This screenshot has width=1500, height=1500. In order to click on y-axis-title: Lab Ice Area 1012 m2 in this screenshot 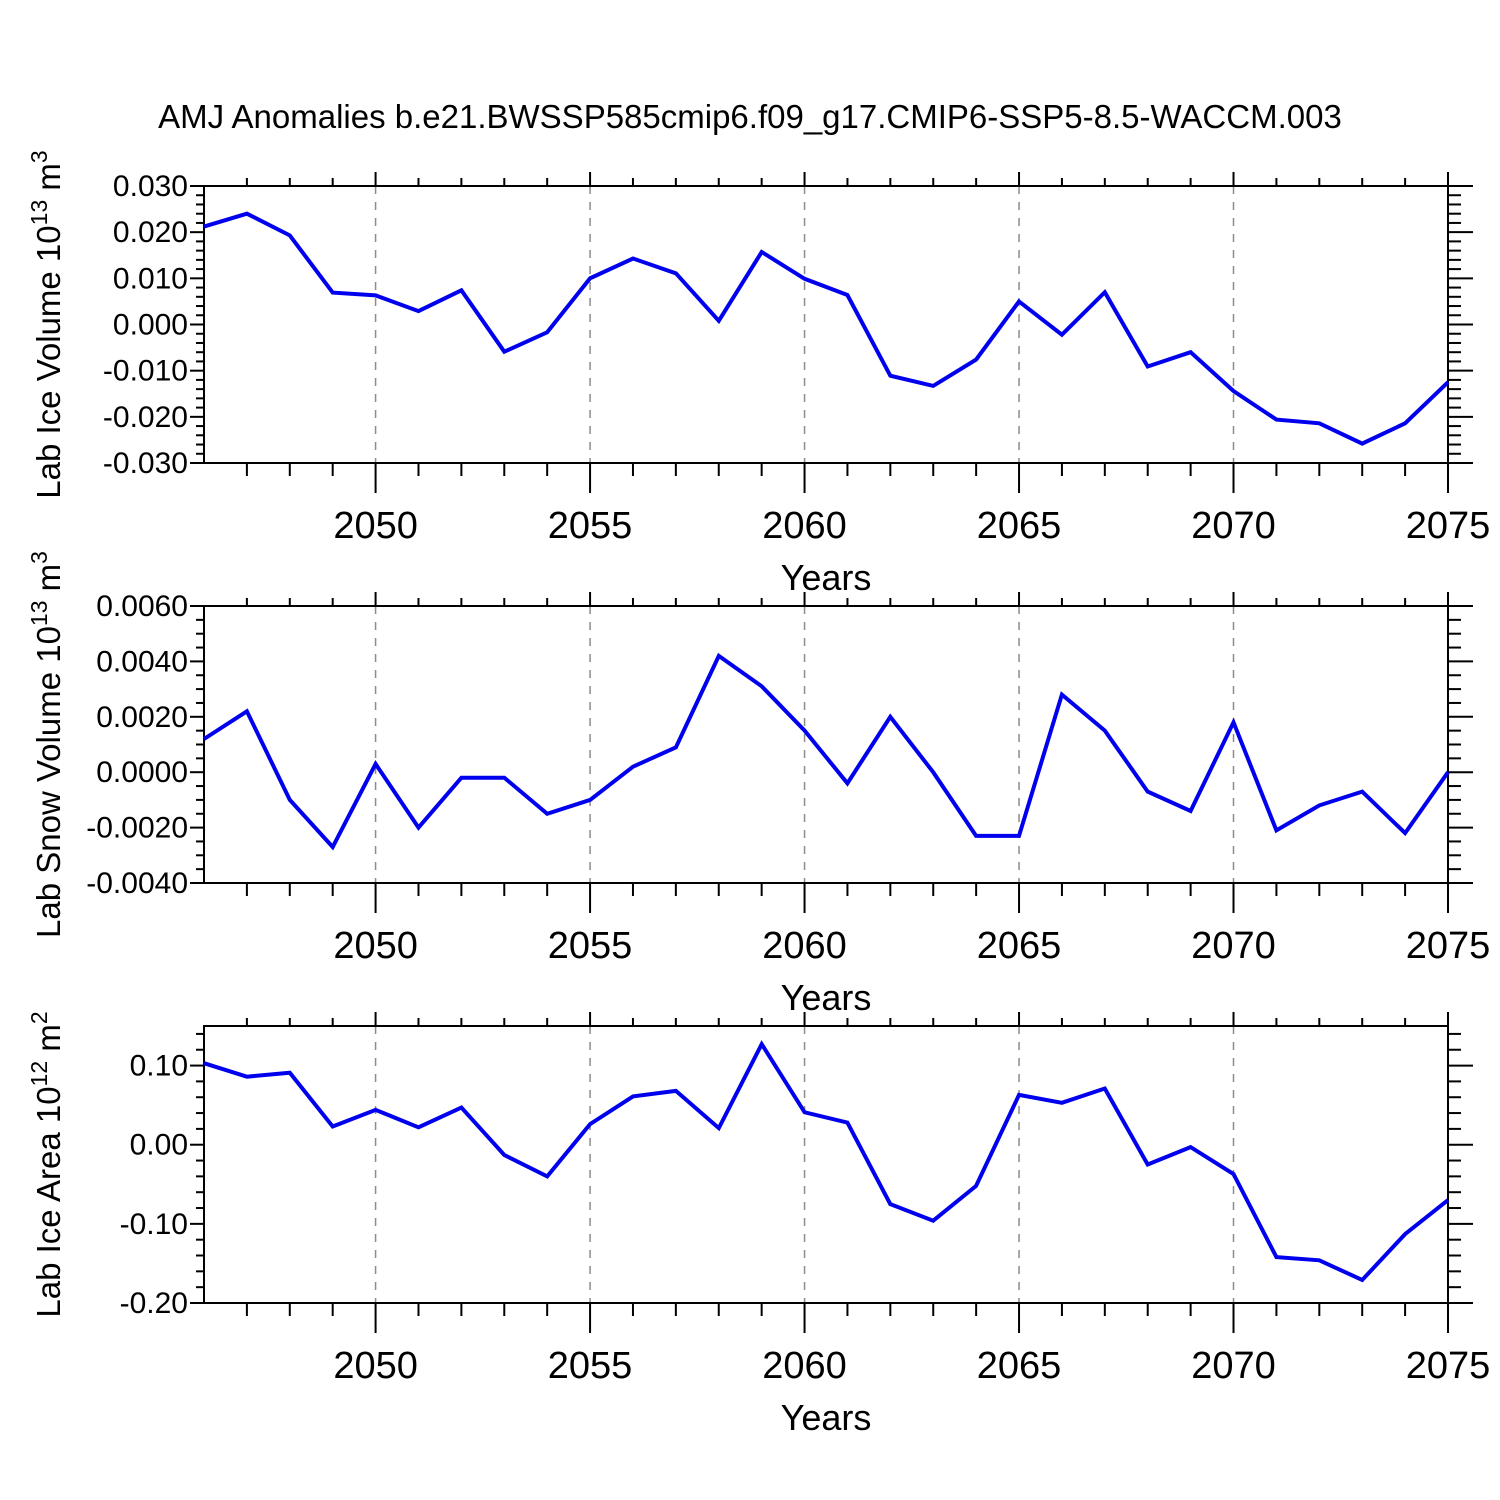, I will do `click(46, 1164)`.